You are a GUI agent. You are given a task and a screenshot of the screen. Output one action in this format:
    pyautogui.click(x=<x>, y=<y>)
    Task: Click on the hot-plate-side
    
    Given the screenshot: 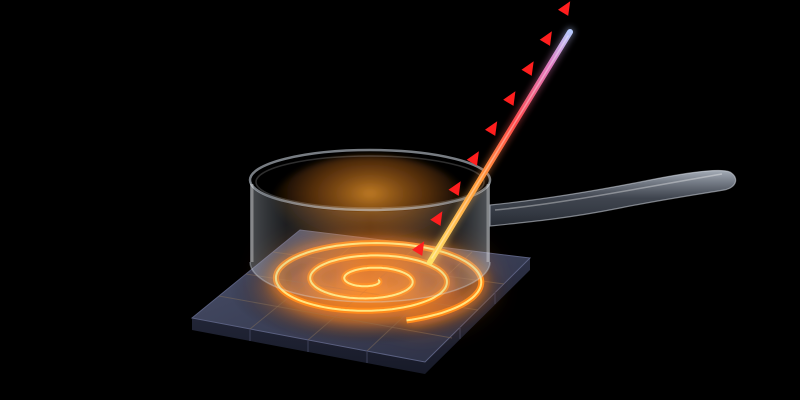 What is the action you would take?
    pyautogui.click(x=361, y=316)
    